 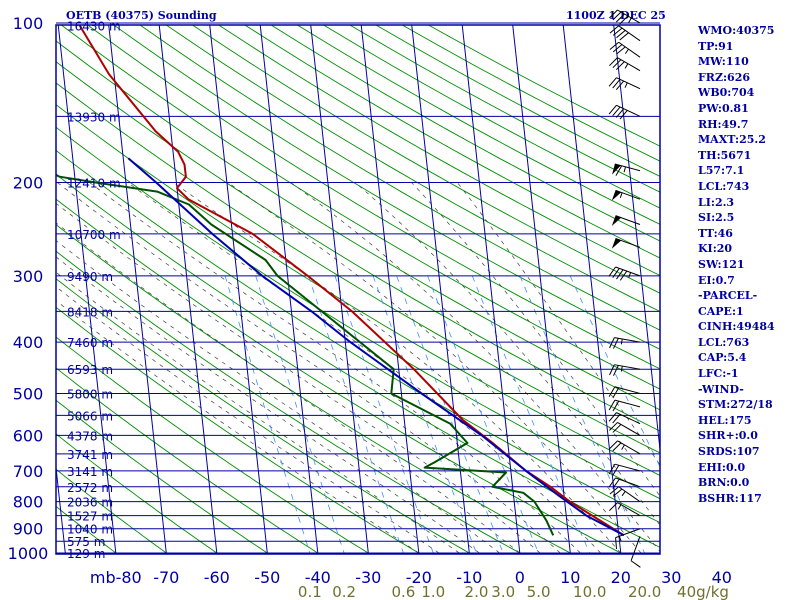 I want to click on mixing-ratio-label: 0.2, so click(x=344, y=591).